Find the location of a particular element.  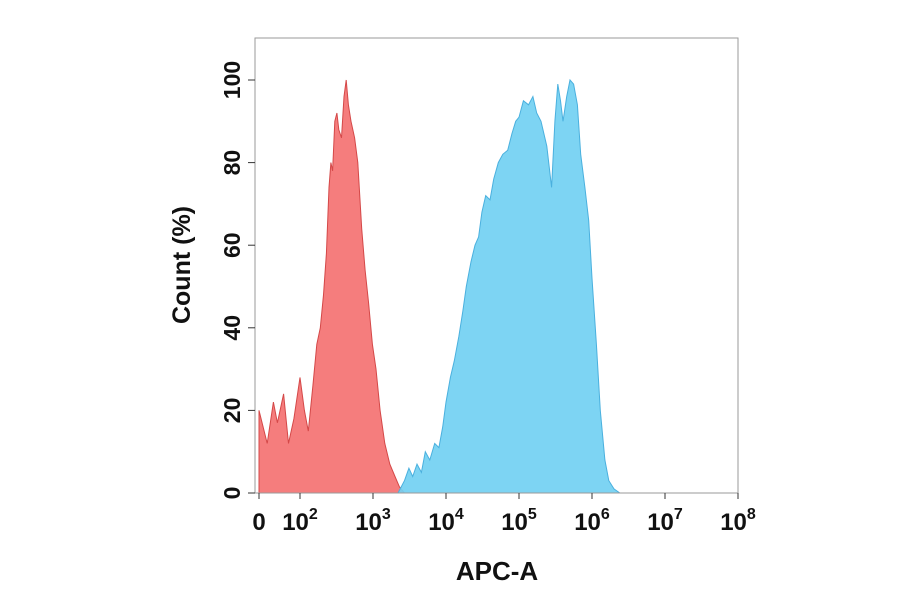

y-tick-label: 80 is located at coordinates (232, 163).